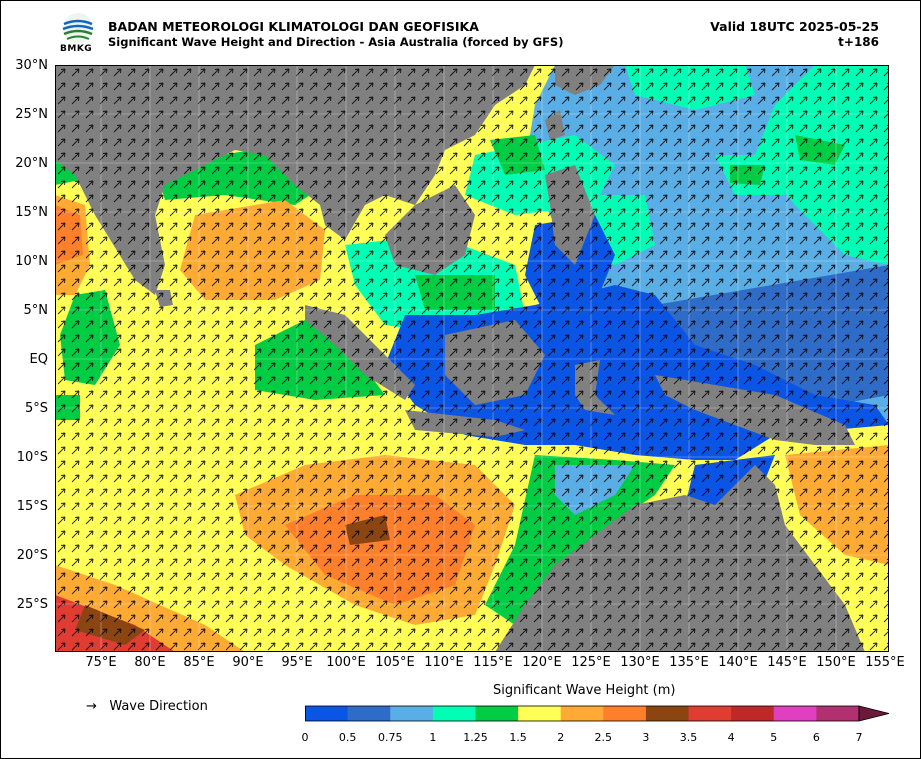 The image size is (921, 759). I want to click on arrow-icon: →, so click(91, 706).